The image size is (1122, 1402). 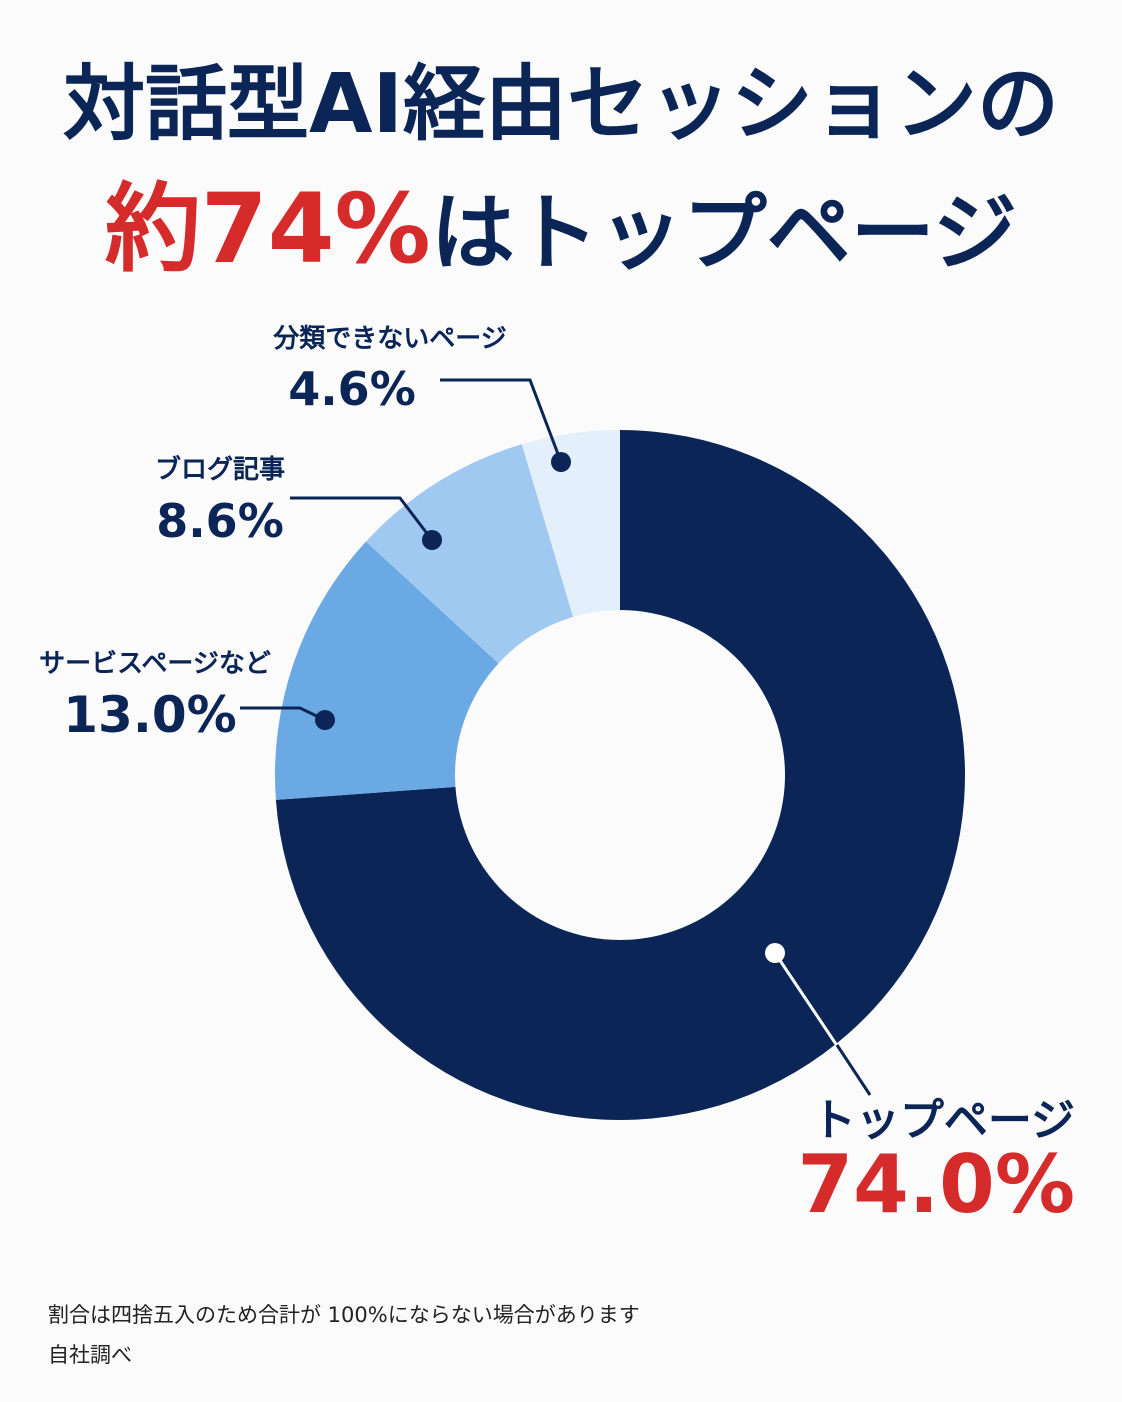 I want to click on value-label: 74.0%, so click(x=936, y=1184).